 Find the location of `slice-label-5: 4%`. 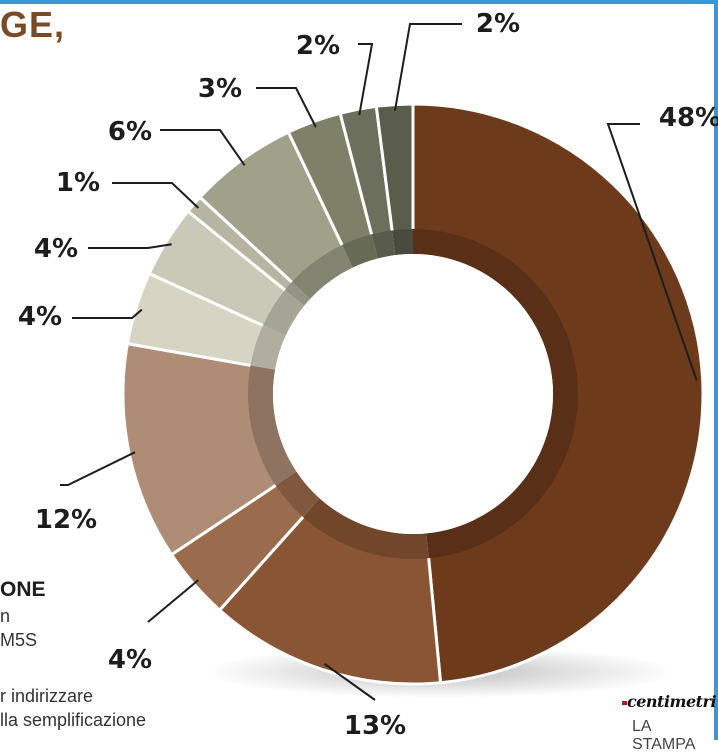

slice-label-5: 4% is located at coordinates (40, 317).